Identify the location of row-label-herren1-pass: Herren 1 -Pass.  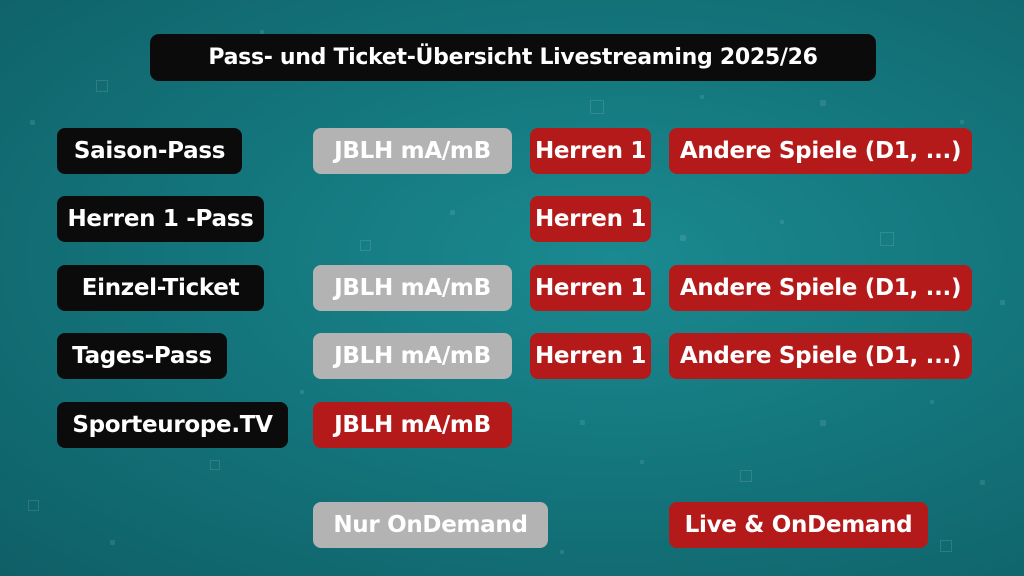
(160, 219).